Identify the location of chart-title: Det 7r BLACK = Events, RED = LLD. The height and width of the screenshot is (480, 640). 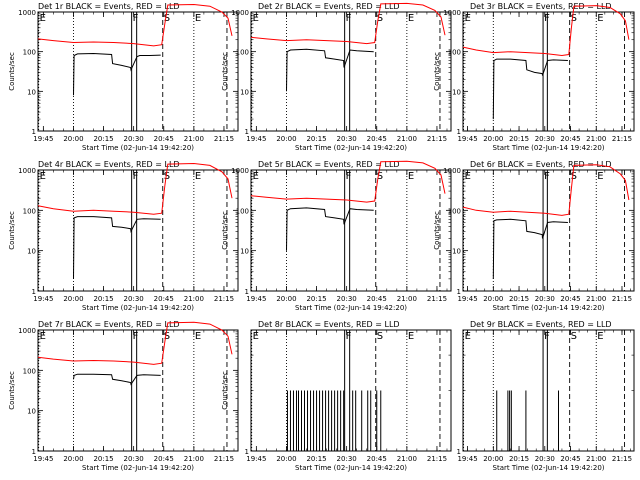
(109, 324).